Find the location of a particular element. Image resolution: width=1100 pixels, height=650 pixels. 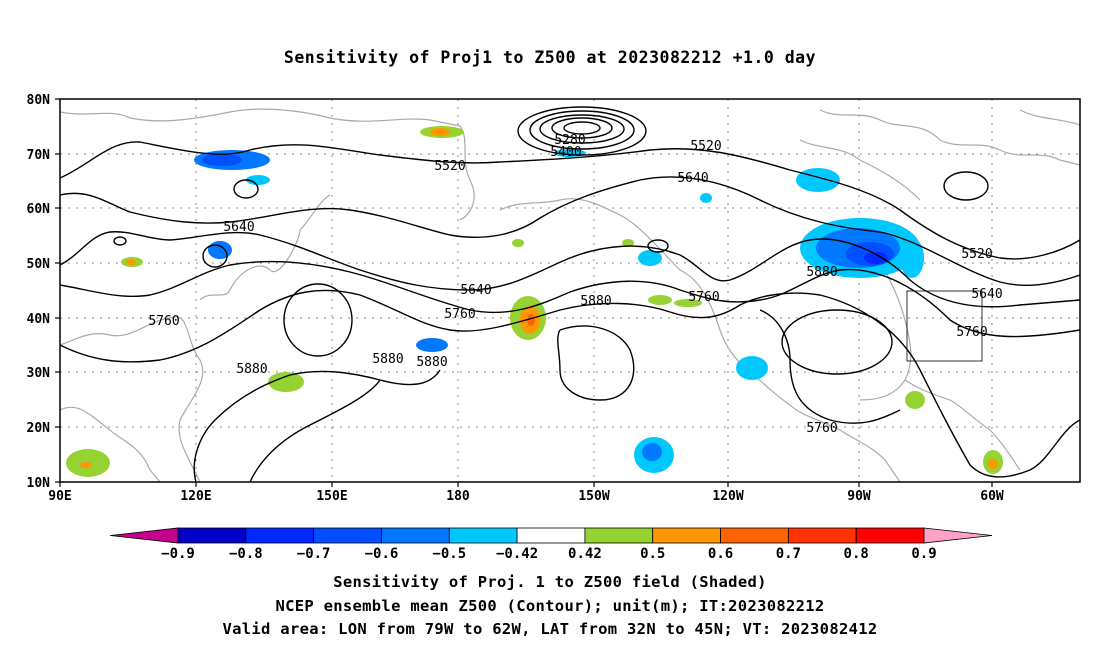

colorbar-label: 0.9 is located at coordinates (923, 554).